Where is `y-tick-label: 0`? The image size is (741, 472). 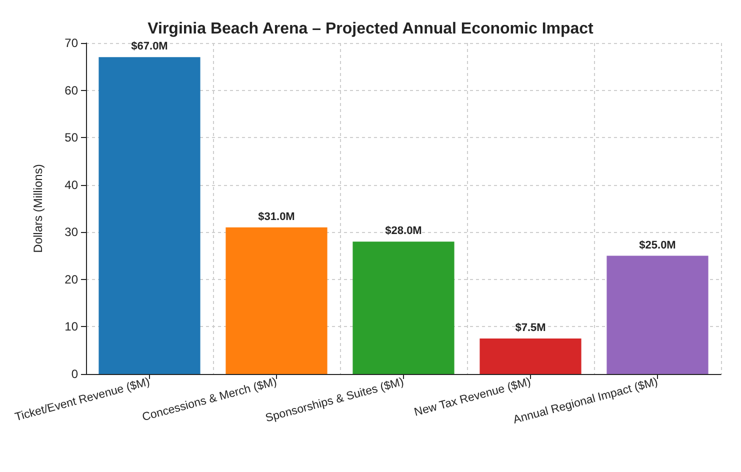 y-tick-label: 0 is located at coordinates (74, 374).